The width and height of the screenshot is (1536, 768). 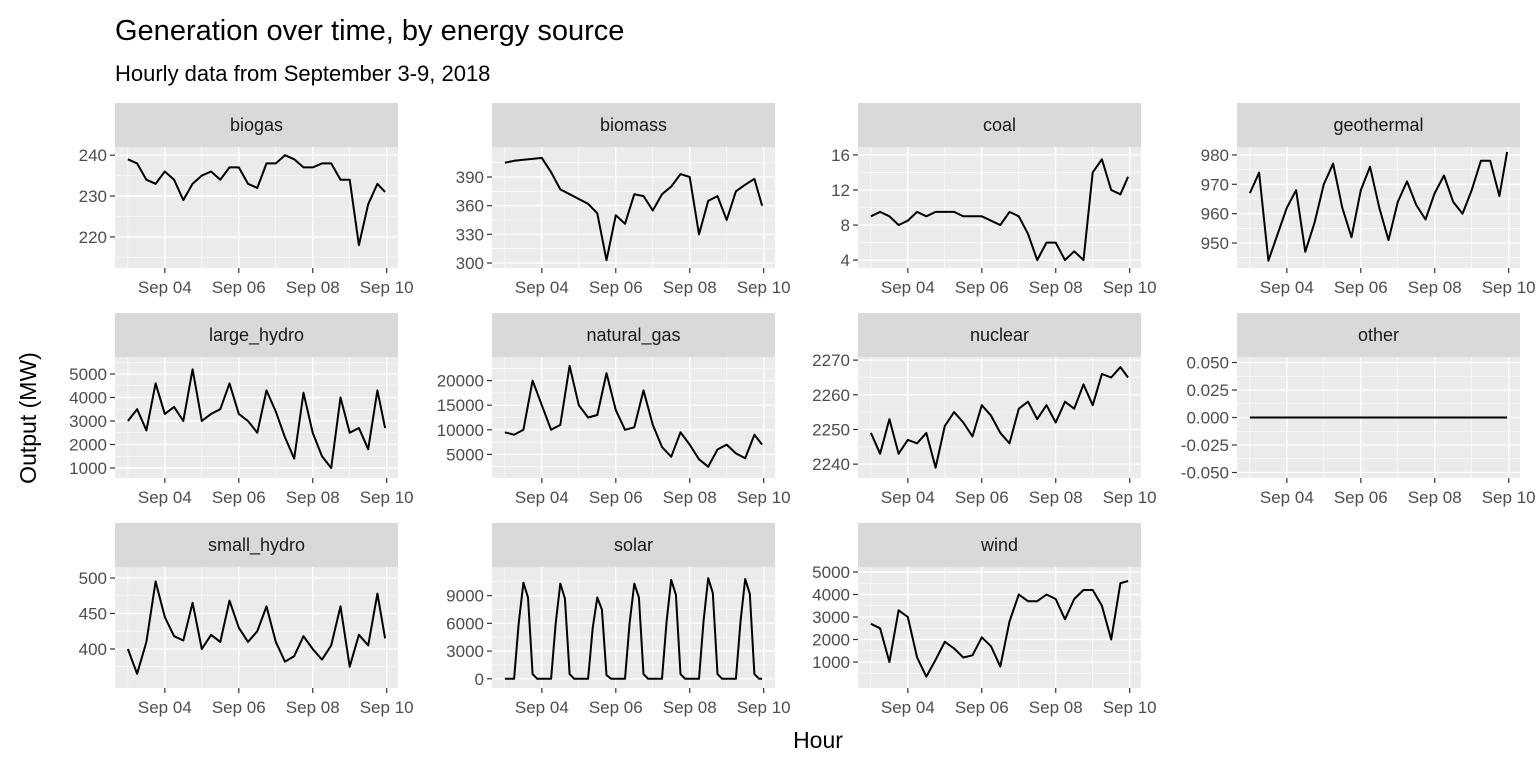 I want to click on facet-strip-label: biogas, so click(x=256, y=125).